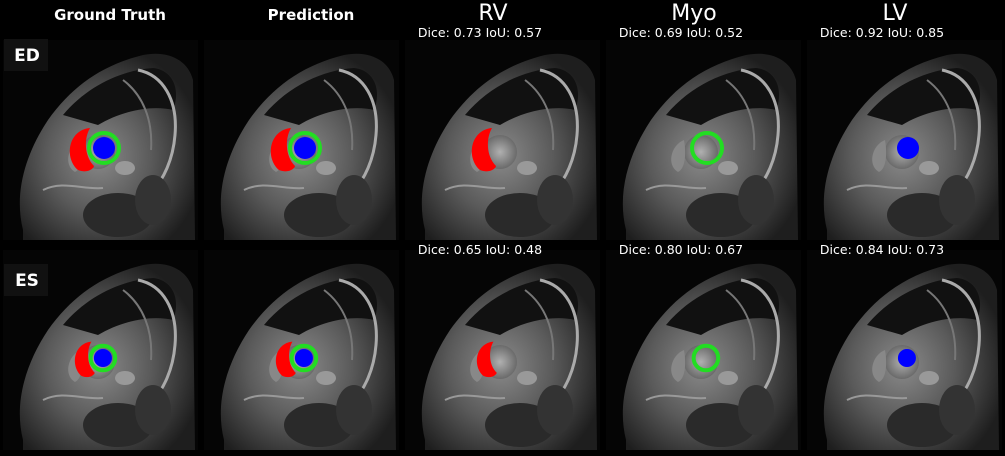 The width and height of the screenshot is (1005, 456). Describe the element at coordinates (882, 249) in the screenshot. I see `metric-label: Dice: 0.84 IoU: 0.73` at that location.